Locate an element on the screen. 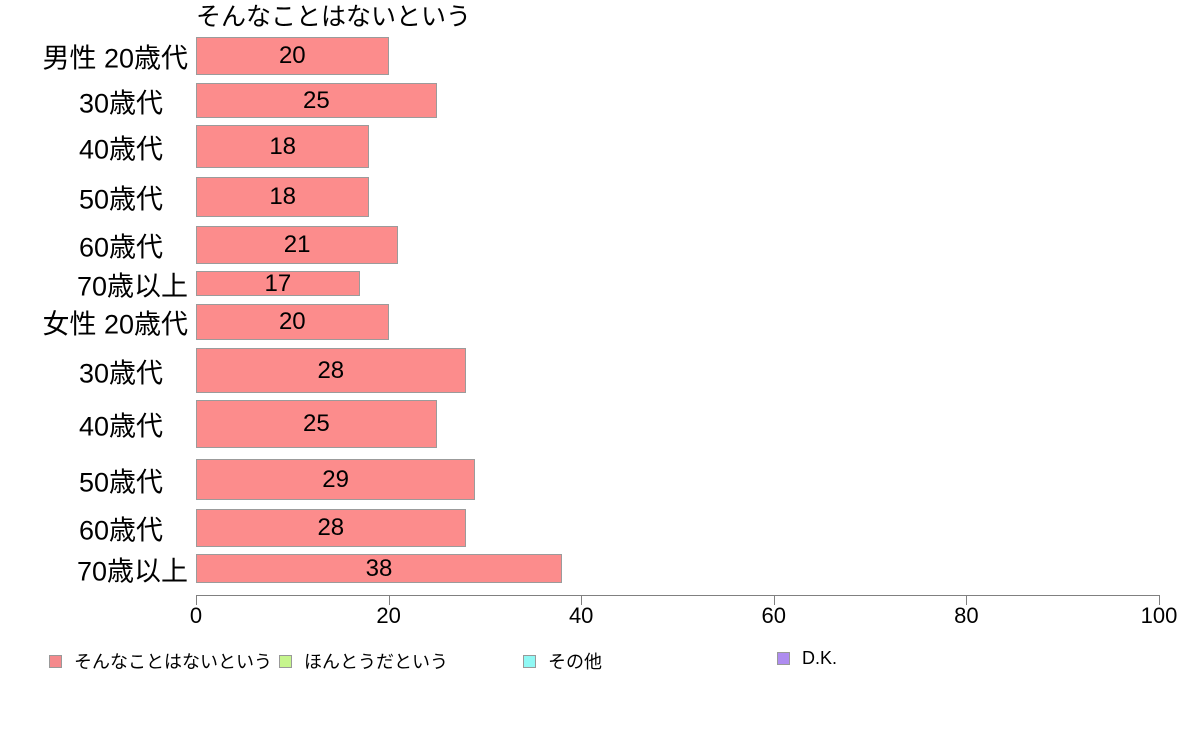  bar-value-label: 21 is located at coordinates (297, 244).